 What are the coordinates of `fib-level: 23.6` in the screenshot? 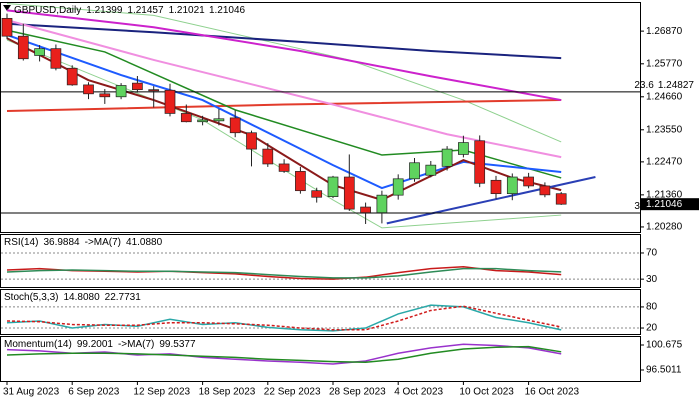 It's located at (644, 84).